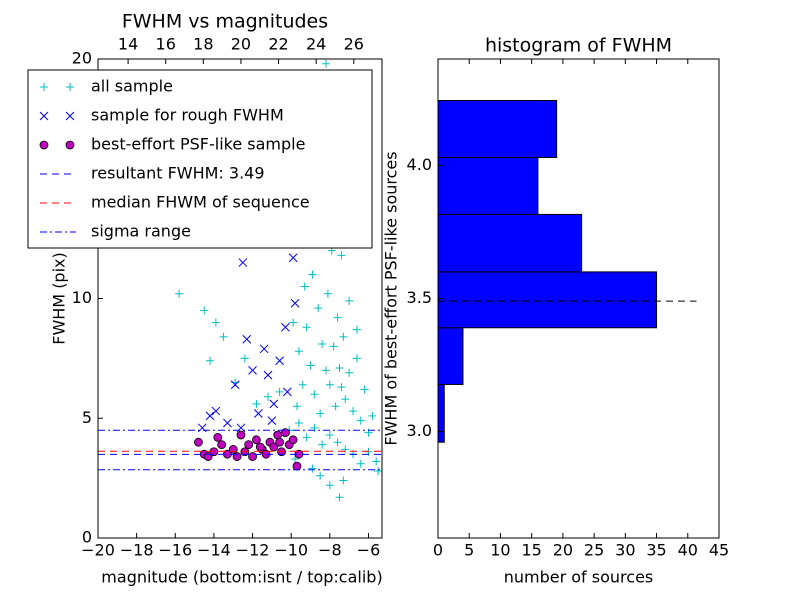 This screenshot has width=800, height=600. Describe the element at coordinates (200, 159) in the screenshot. I see `legend-box` at that location.